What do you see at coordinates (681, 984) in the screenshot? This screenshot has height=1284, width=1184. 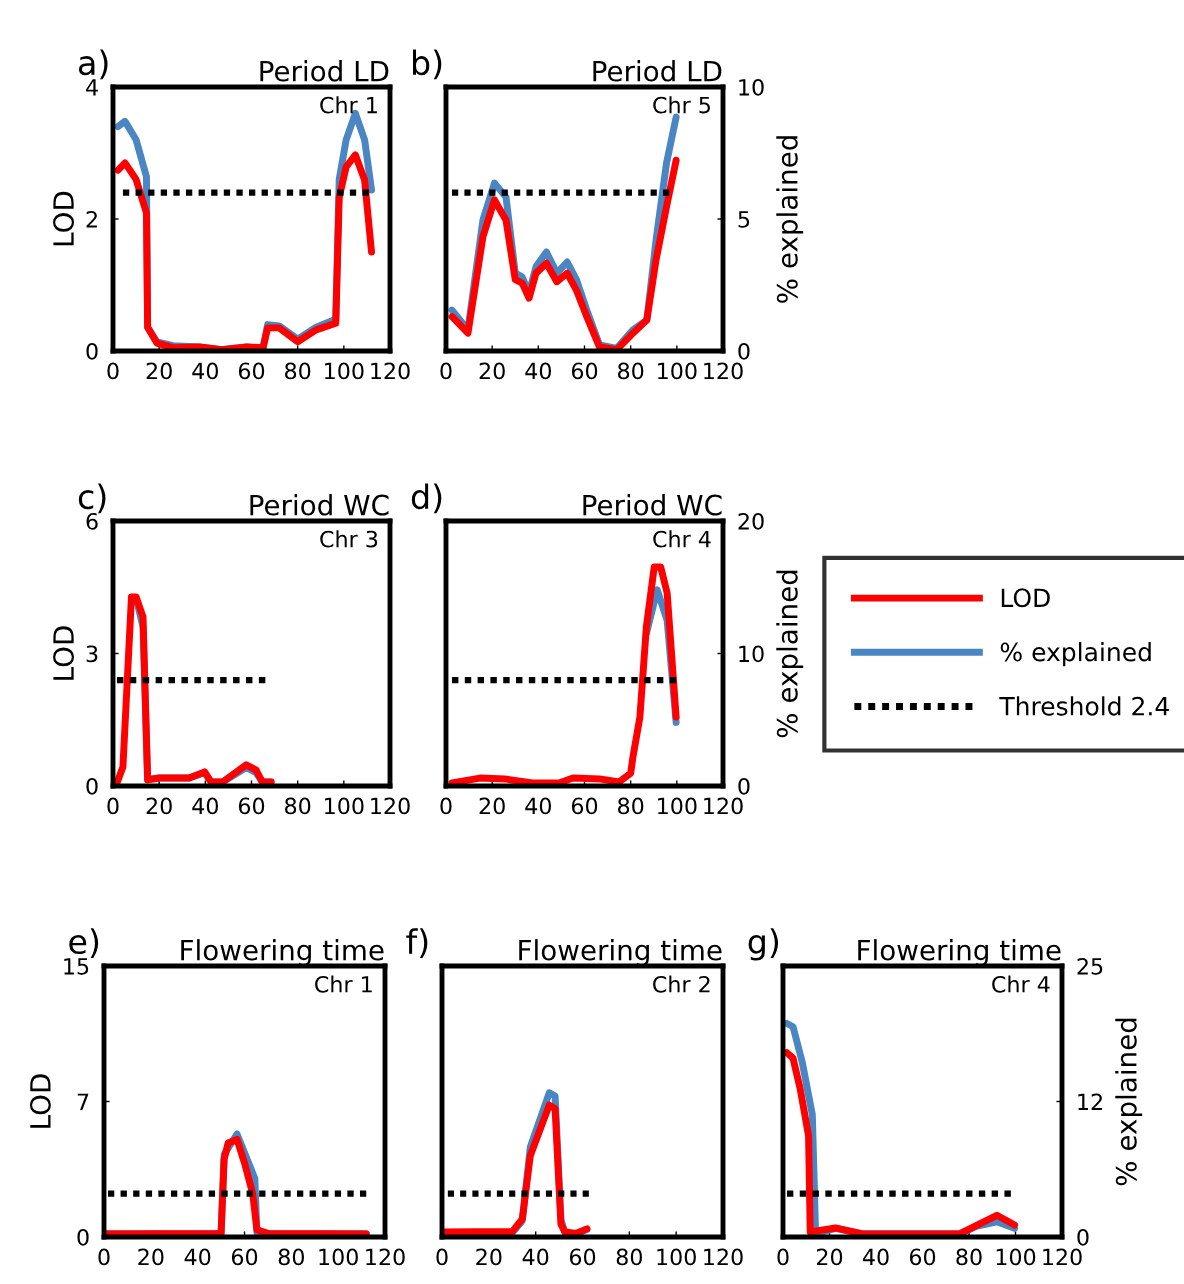 I see `annotation: Chr 2` at bounding box center [681, 984].